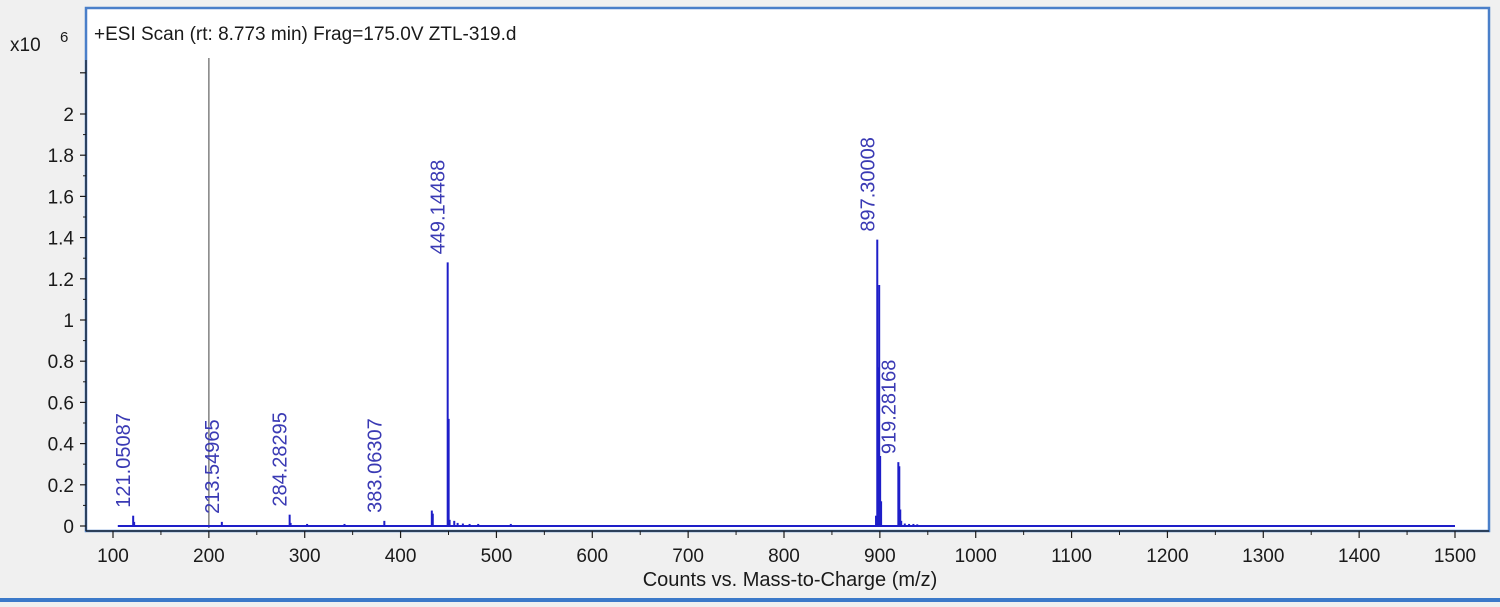 The height and width of the screenshot is (607, 1500). What do you see at coordinates (790, 580) in the screenshot?
I see `x-axis-title: Counts vs. Mass-to-Charge (m/z)` at bounding box center [790, 580].